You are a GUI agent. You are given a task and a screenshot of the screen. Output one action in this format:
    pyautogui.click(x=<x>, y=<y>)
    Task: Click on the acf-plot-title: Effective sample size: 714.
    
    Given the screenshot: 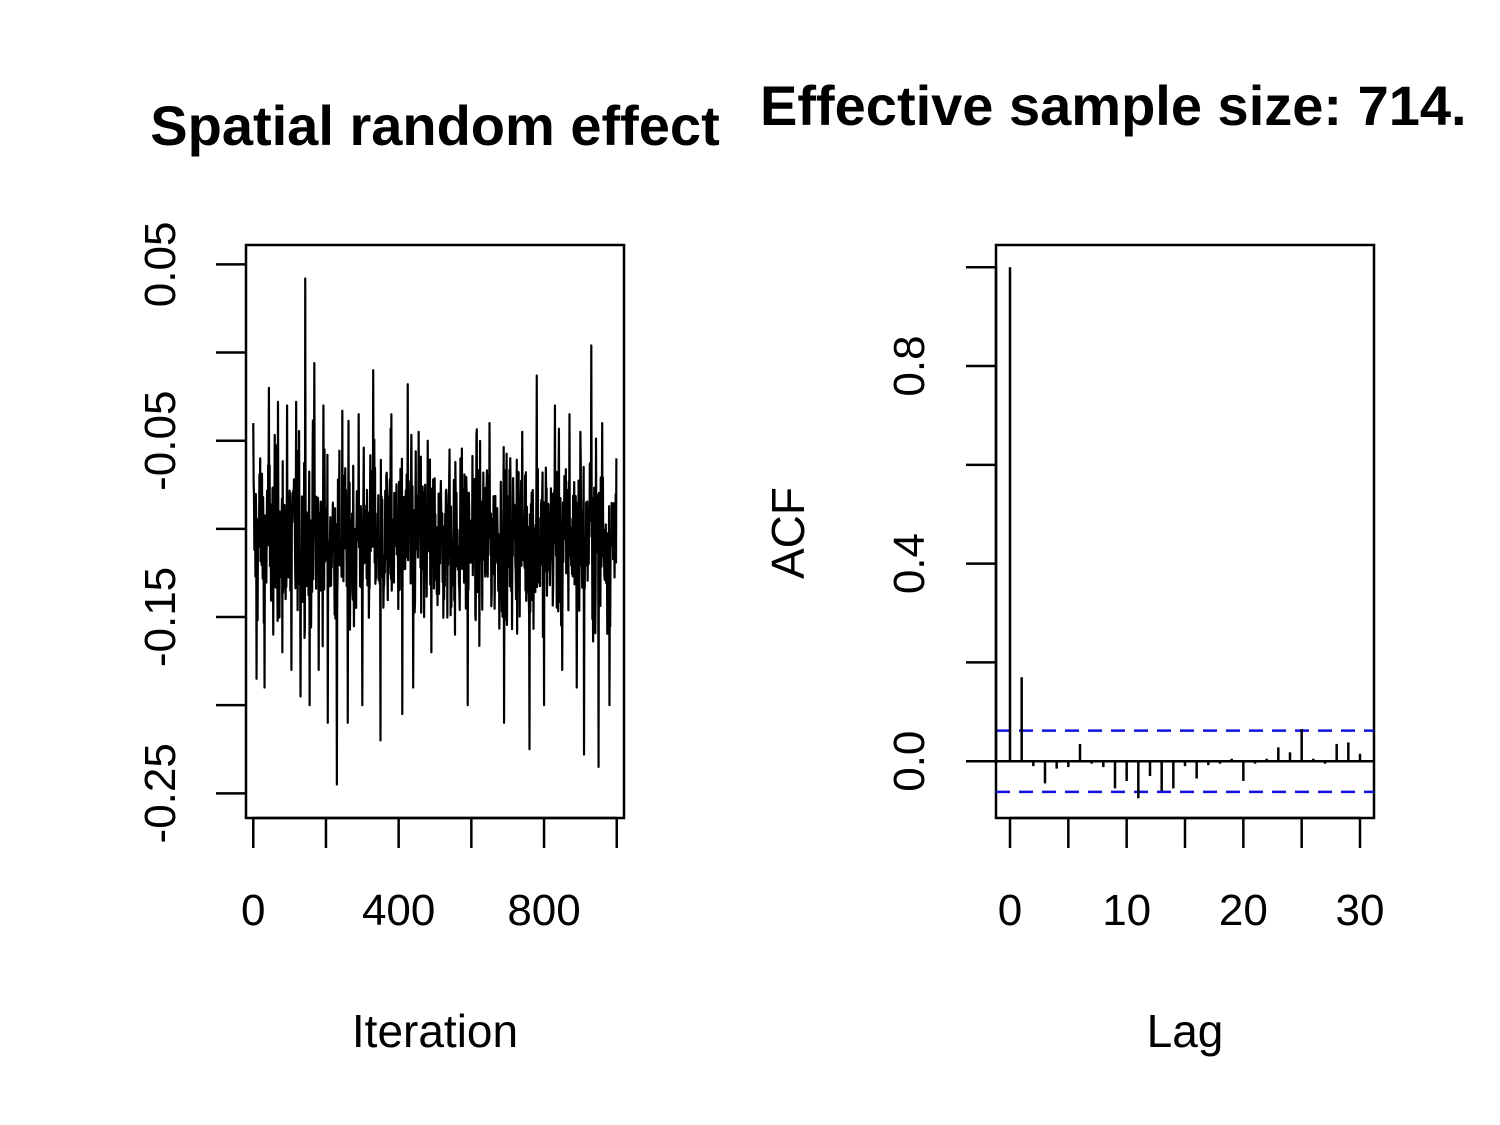 What is the action you would take?
    pyautogui.click(x=1113, y=105)
    